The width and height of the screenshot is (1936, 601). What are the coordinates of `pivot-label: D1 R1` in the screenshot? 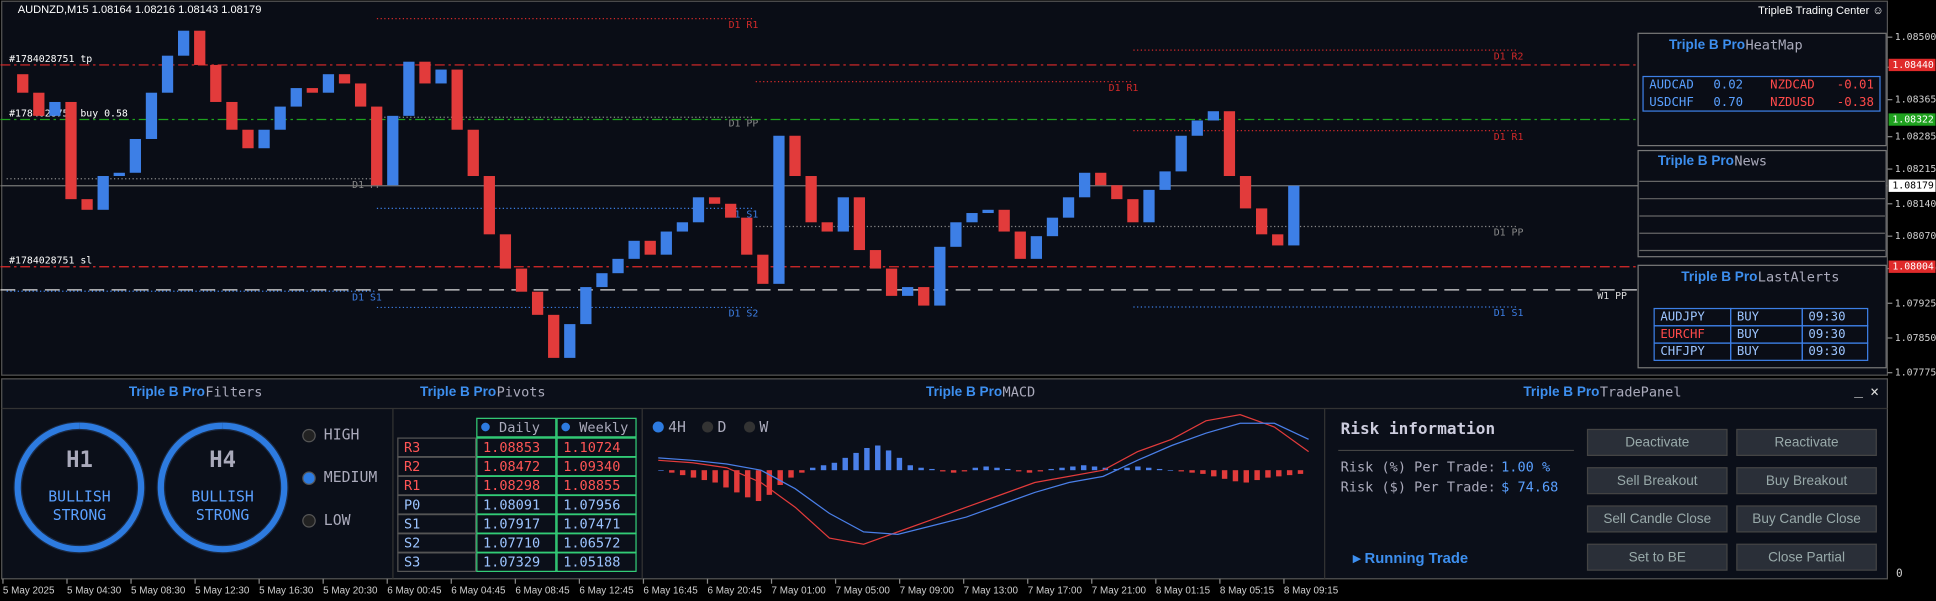 It's located at (744, 25).